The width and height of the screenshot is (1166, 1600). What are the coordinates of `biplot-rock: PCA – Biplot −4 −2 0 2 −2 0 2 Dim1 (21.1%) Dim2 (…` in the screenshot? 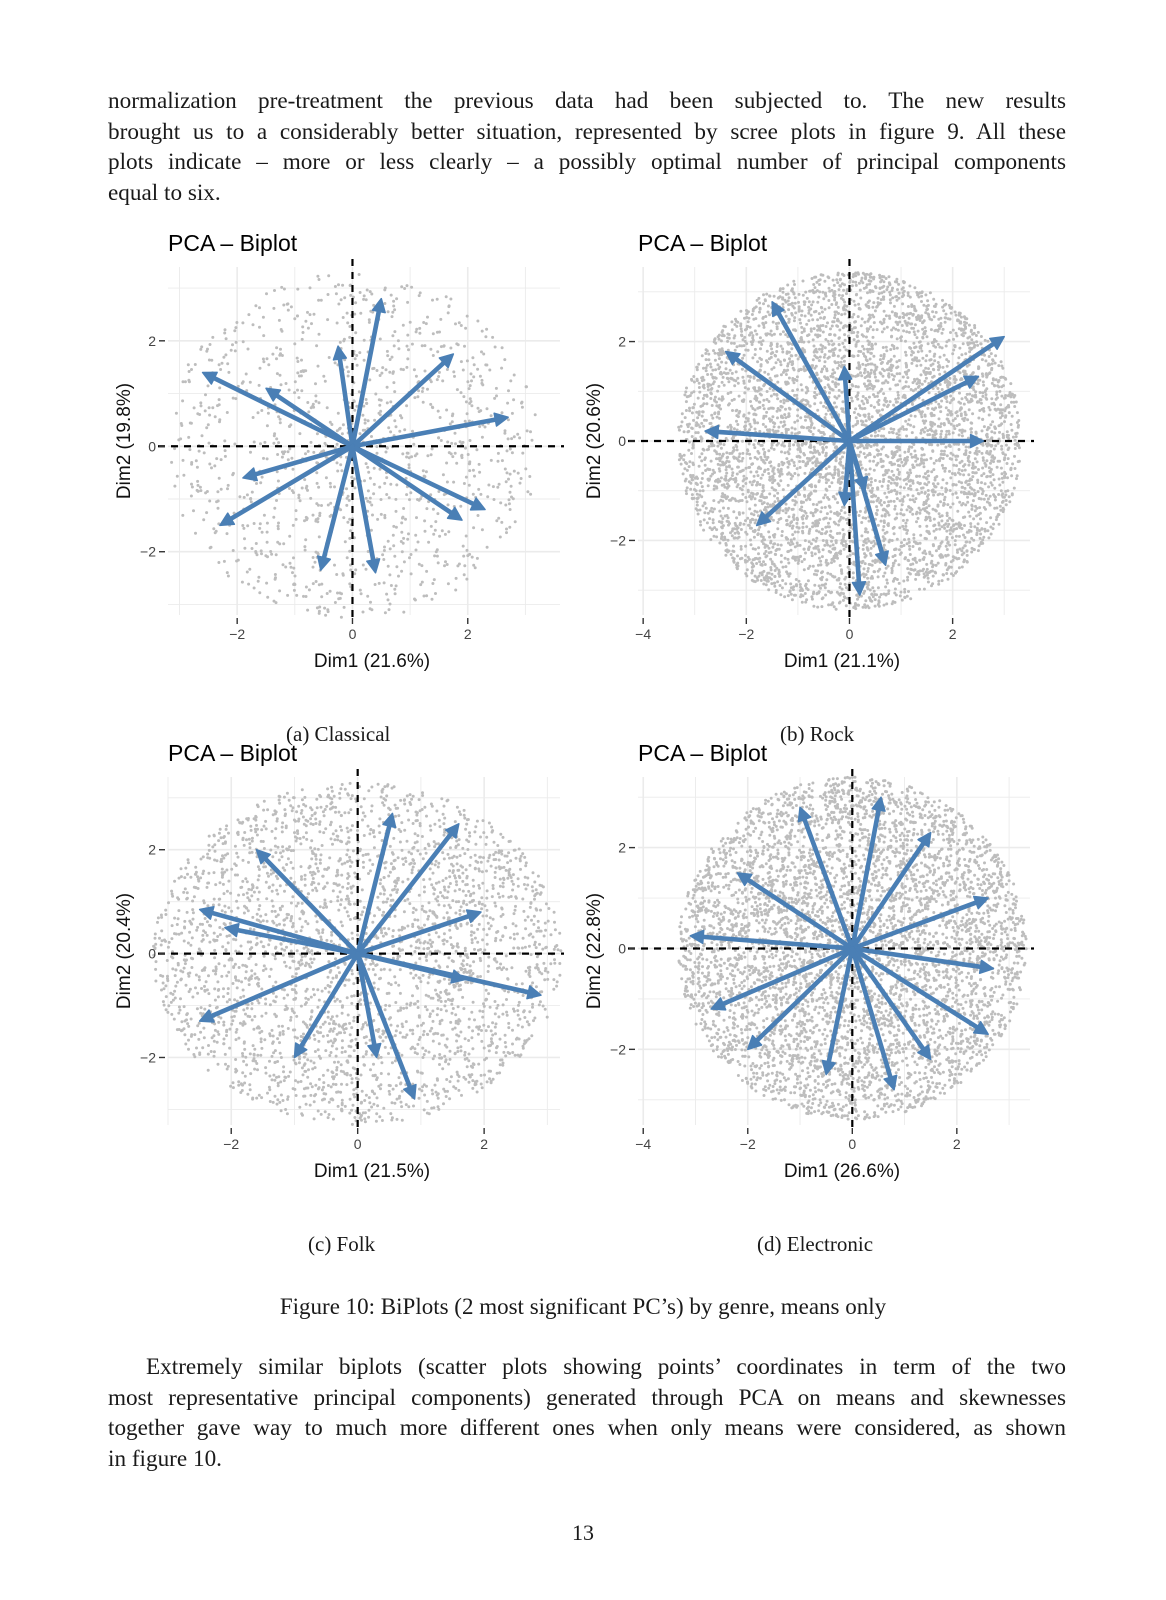 It's located at (820, 460).